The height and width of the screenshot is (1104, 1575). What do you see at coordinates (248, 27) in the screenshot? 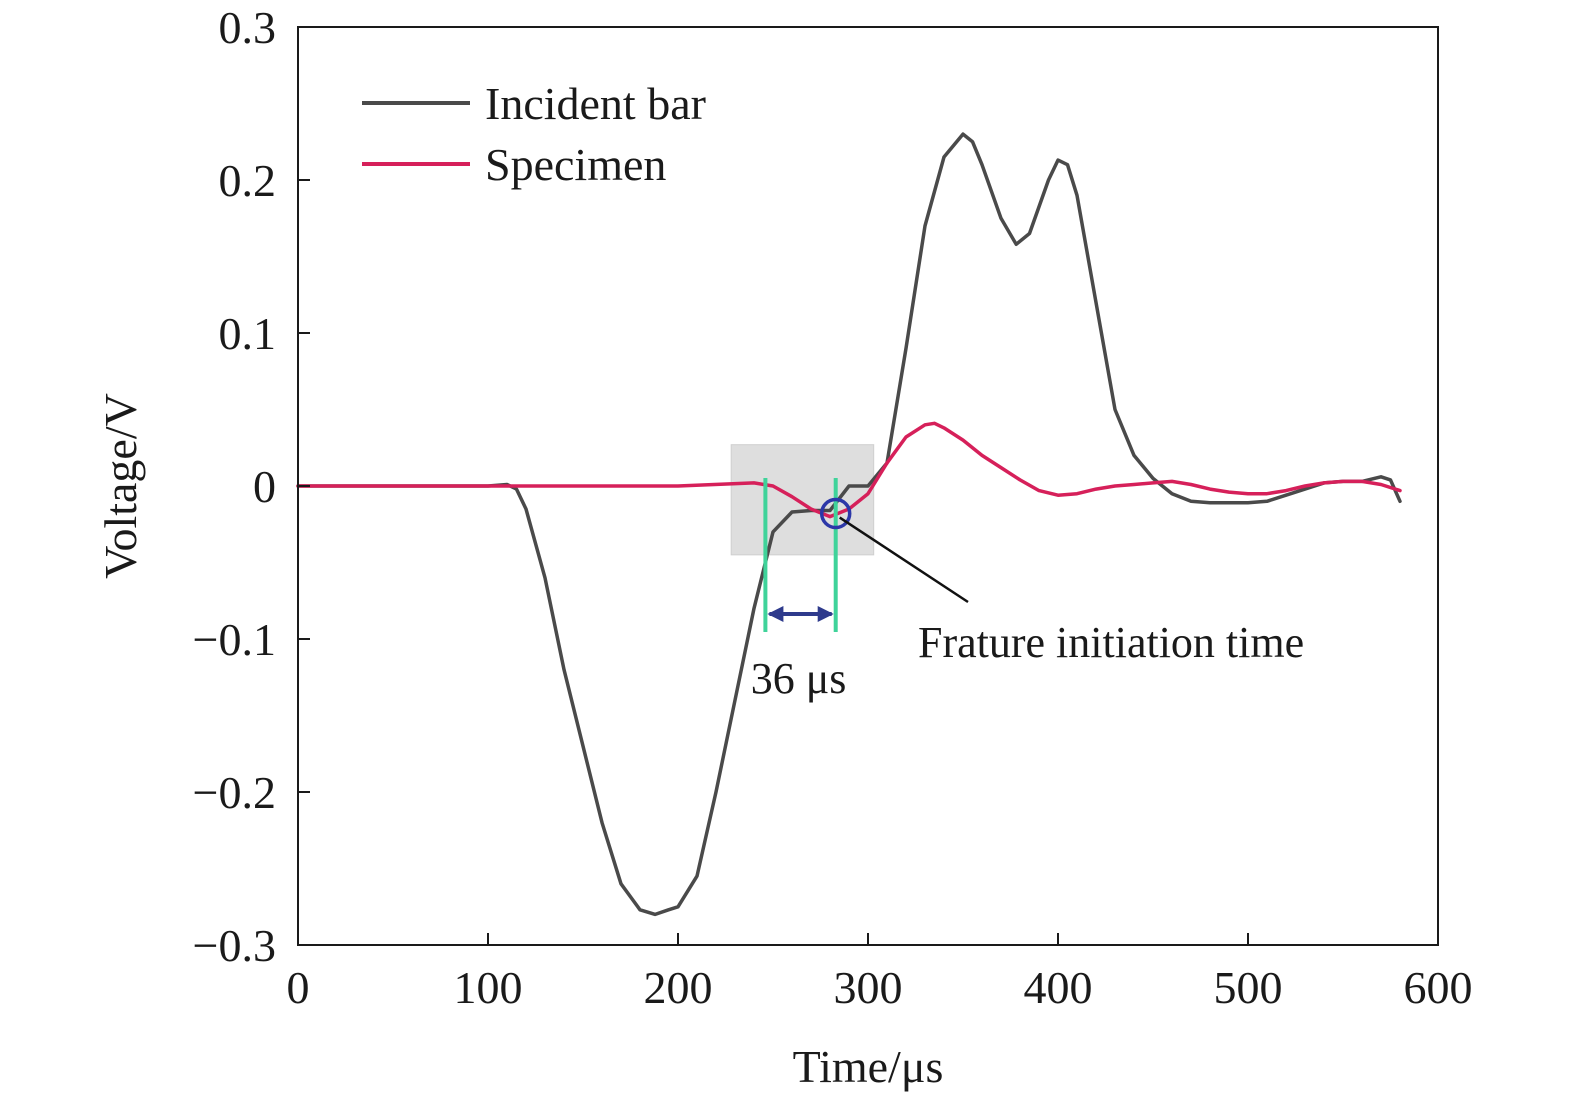
I see `y-tick-label: 0.3` at bounding box center [248, 27].